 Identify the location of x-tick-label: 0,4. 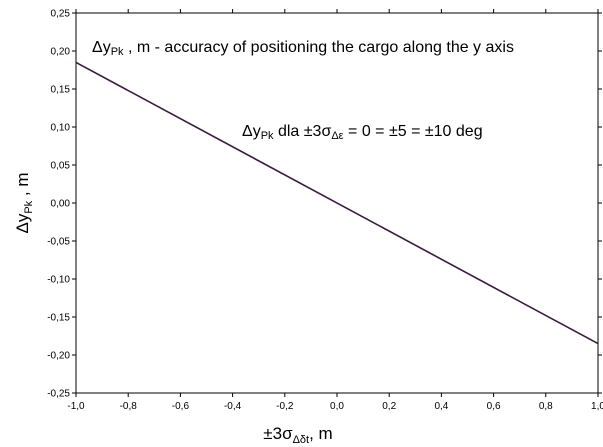
(441, 406).